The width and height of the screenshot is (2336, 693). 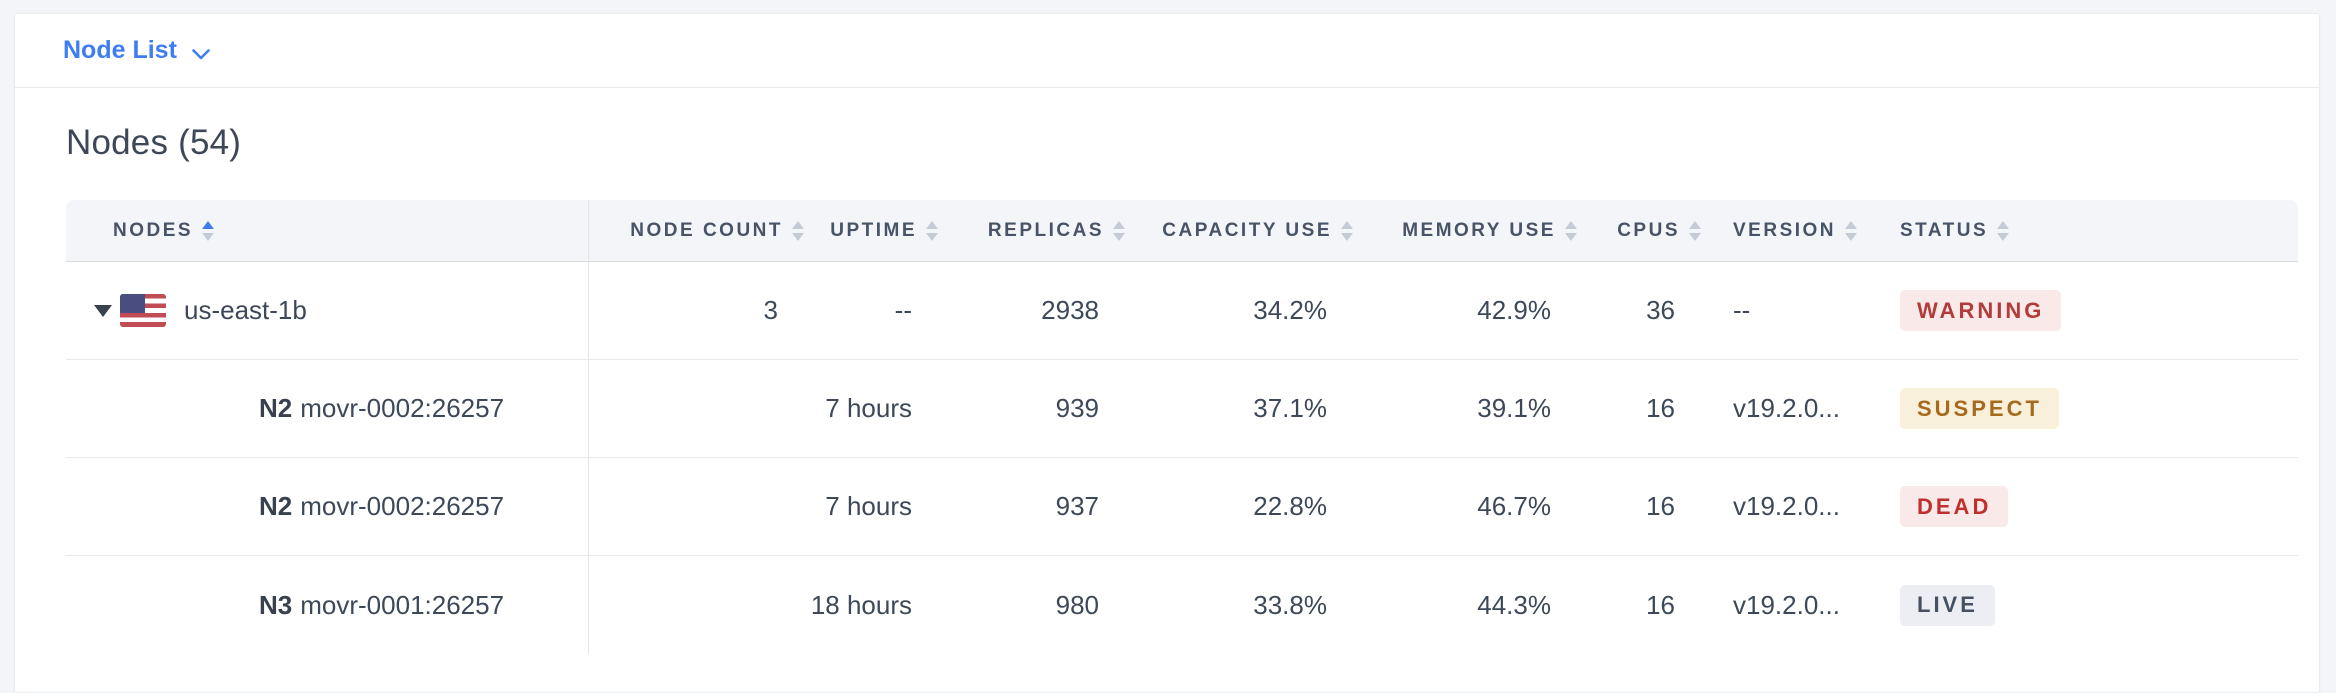 I want to click on column-label: STATUS, so click(x=1944, y=230).